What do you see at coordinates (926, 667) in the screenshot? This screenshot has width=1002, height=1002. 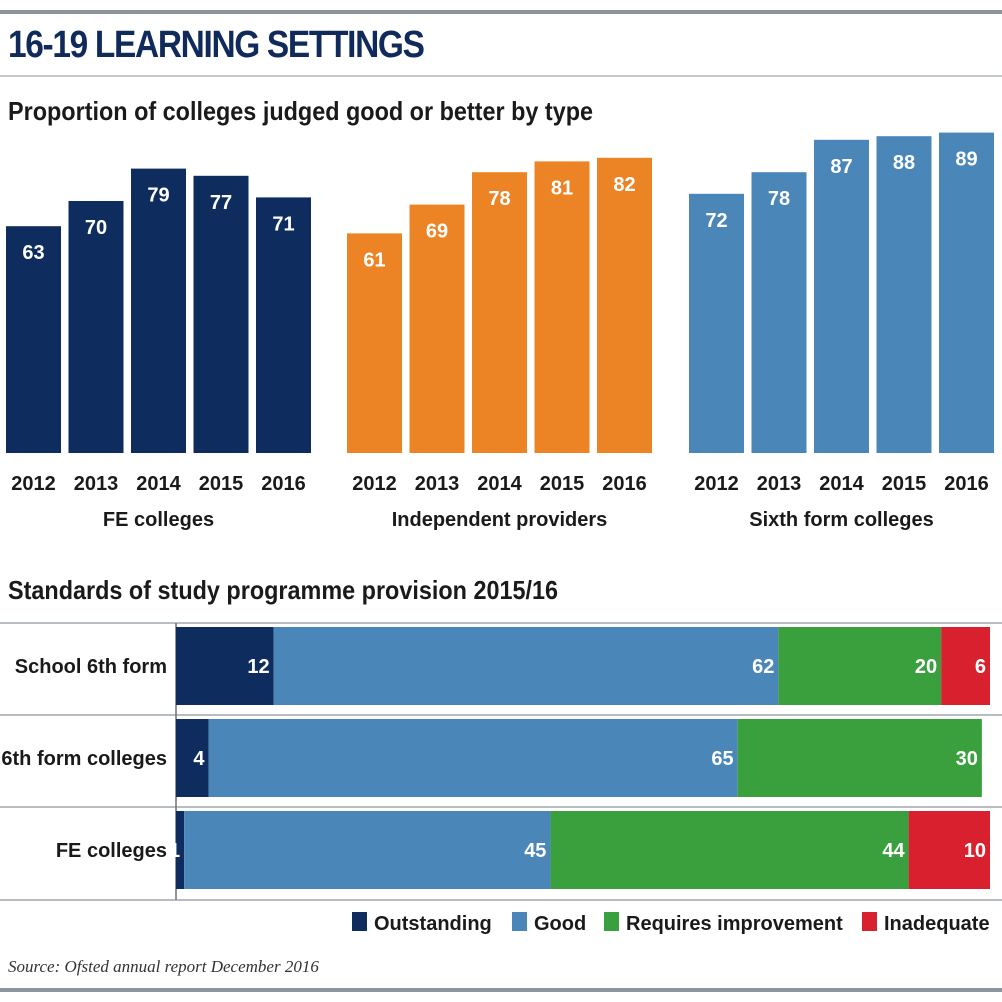 I see `segment-value-label: 20` at bounding box center [926, 667].